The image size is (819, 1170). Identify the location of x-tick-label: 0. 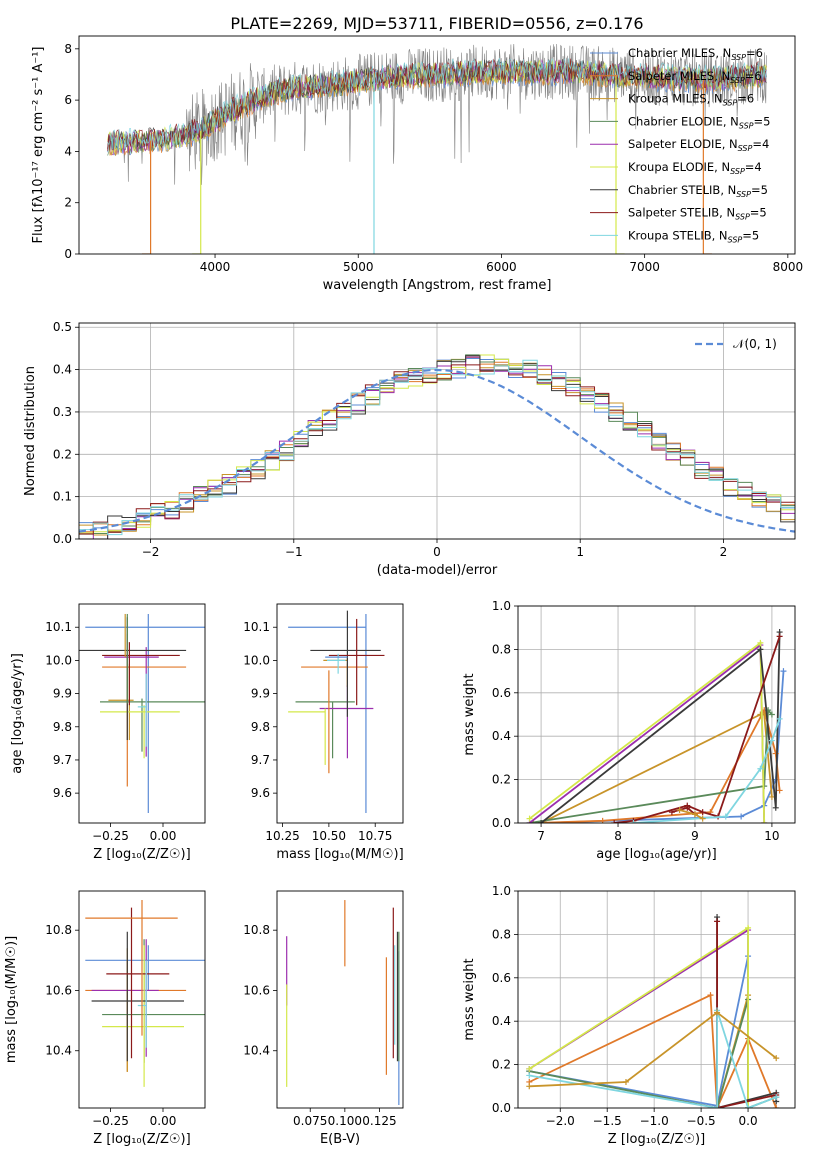
(437, 552).